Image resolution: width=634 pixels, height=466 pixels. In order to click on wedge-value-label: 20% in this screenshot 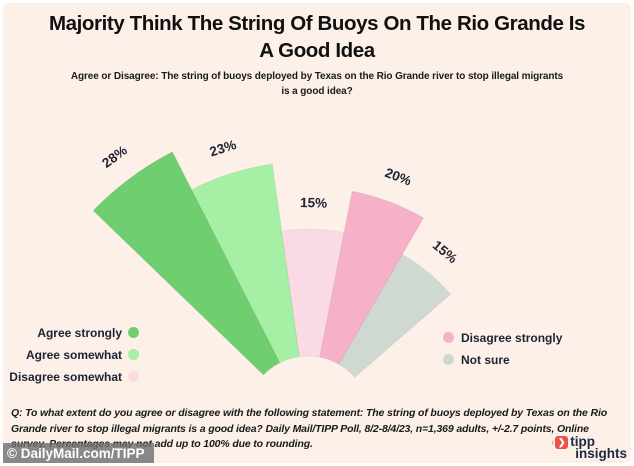, I will do `click(398, 177)`.